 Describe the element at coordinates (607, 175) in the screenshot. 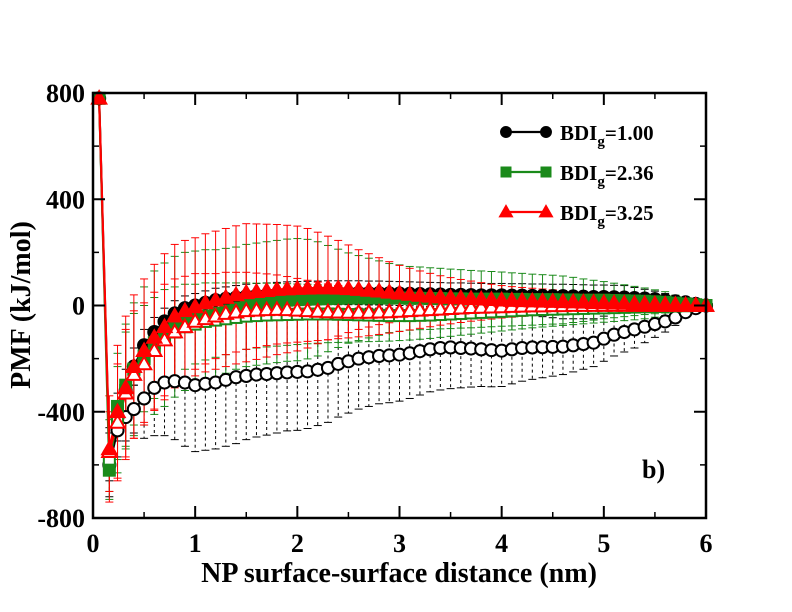

I see `legend-label: BDIg=2.36` at that location.